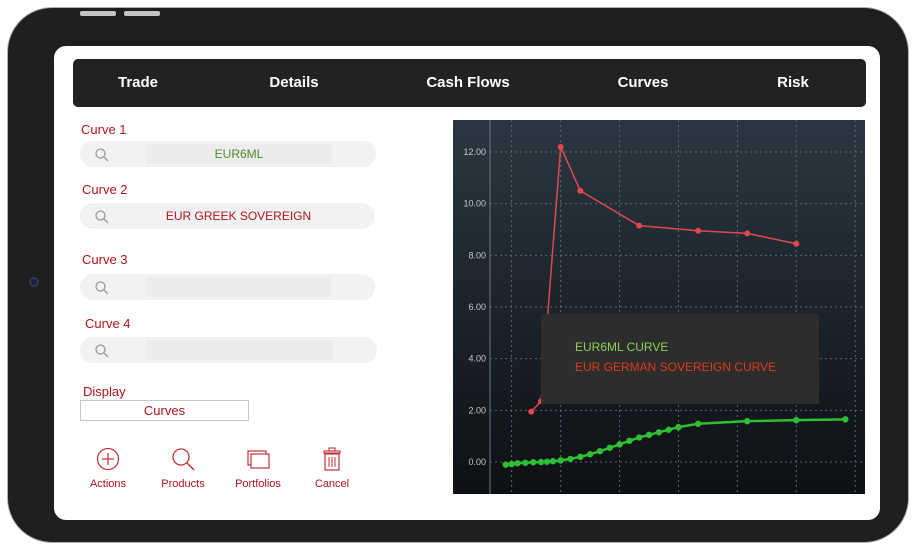 The image size is (916, 549). What do you see at coordinates (104, 129) in the screenshot?
I see `curve1-label: Curve 1` at bounding box center [104, 129].